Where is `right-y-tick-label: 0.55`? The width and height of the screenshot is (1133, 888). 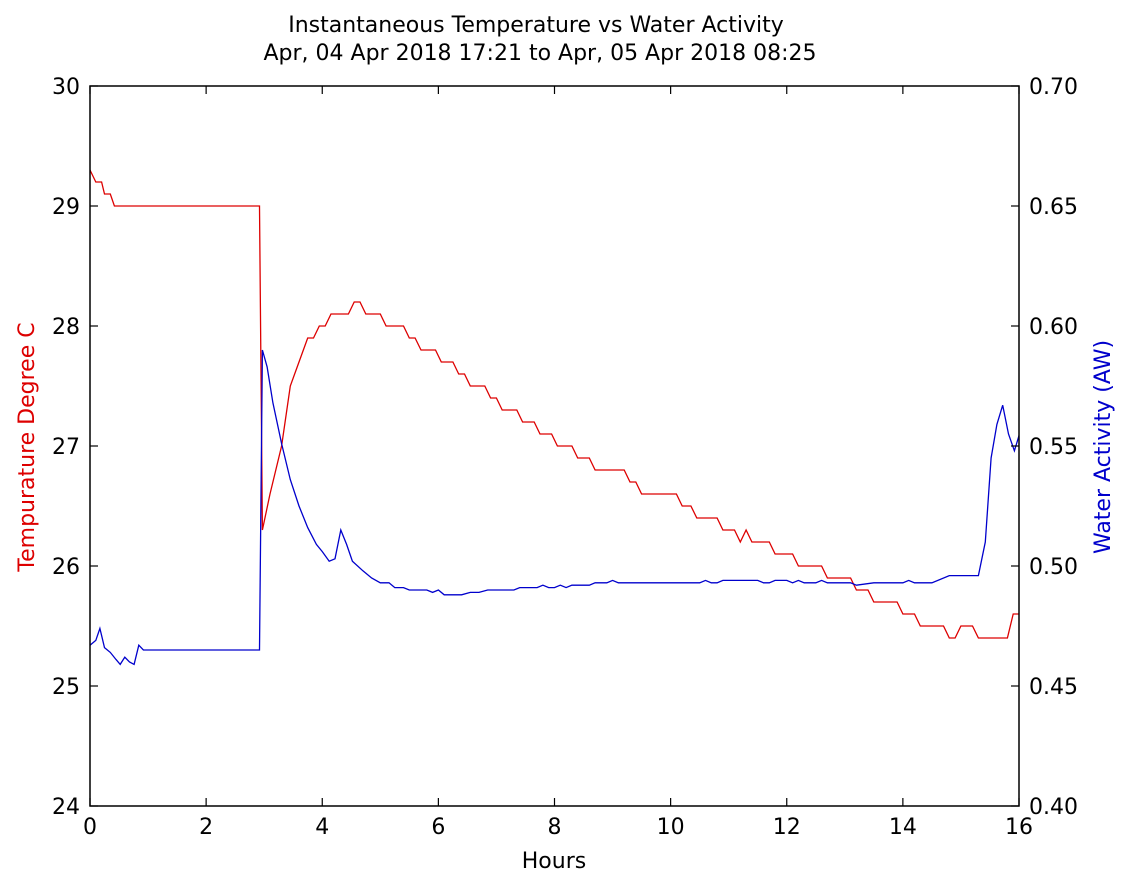
right-y-tick-label: 0.55 is located at coordinates (1053, 447).